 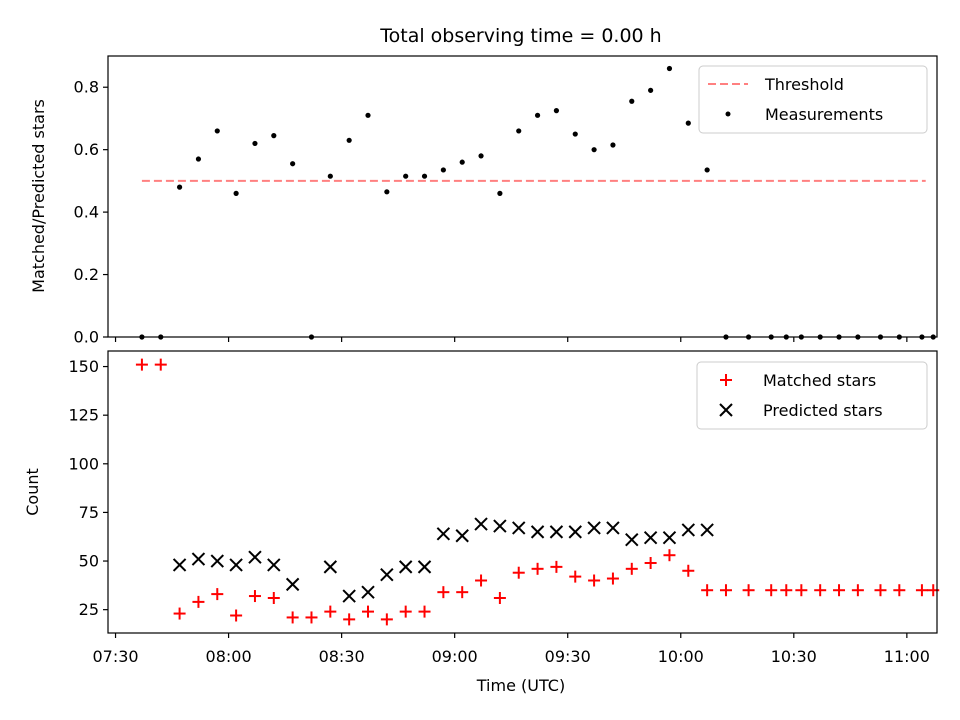 What do you see at coordinates (568, 656) in the screenshot?
I see `x-tick-label: 09:30` at bounding box center [568, 656].